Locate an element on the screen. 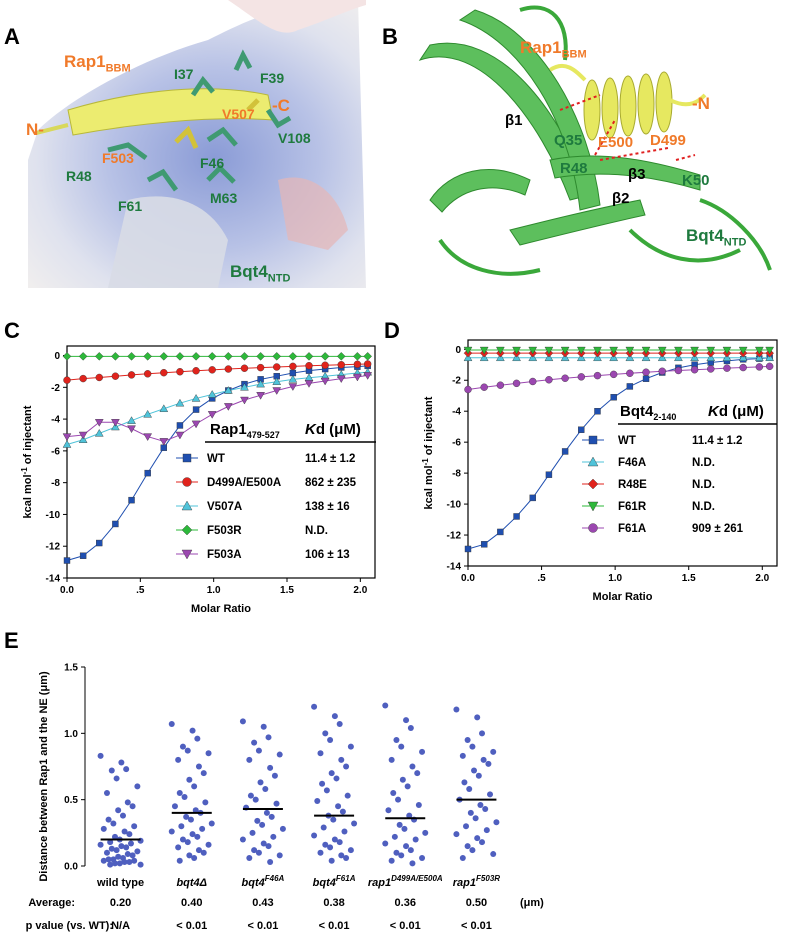  panel-a-illustration is located at coordinates (197, 144).